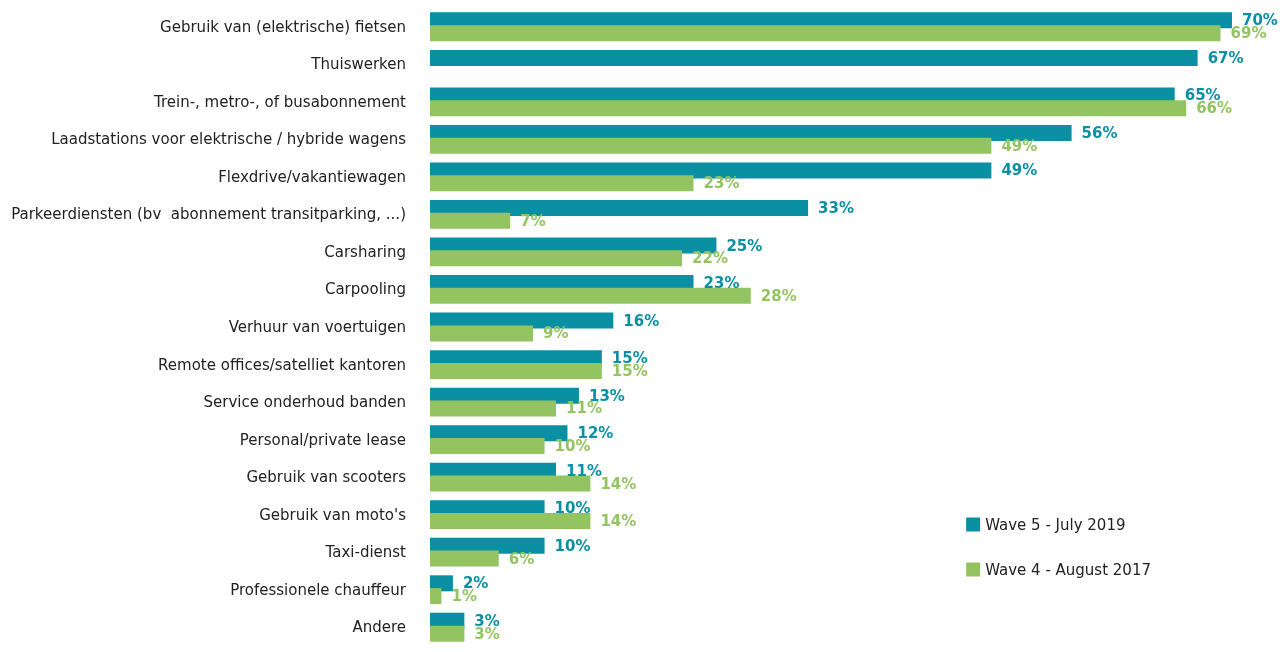  Describe the element at coordinates (279, 101) in the screenshot. I see `y-tick-label: Trein-, metro-, of busabonnement` at that location.